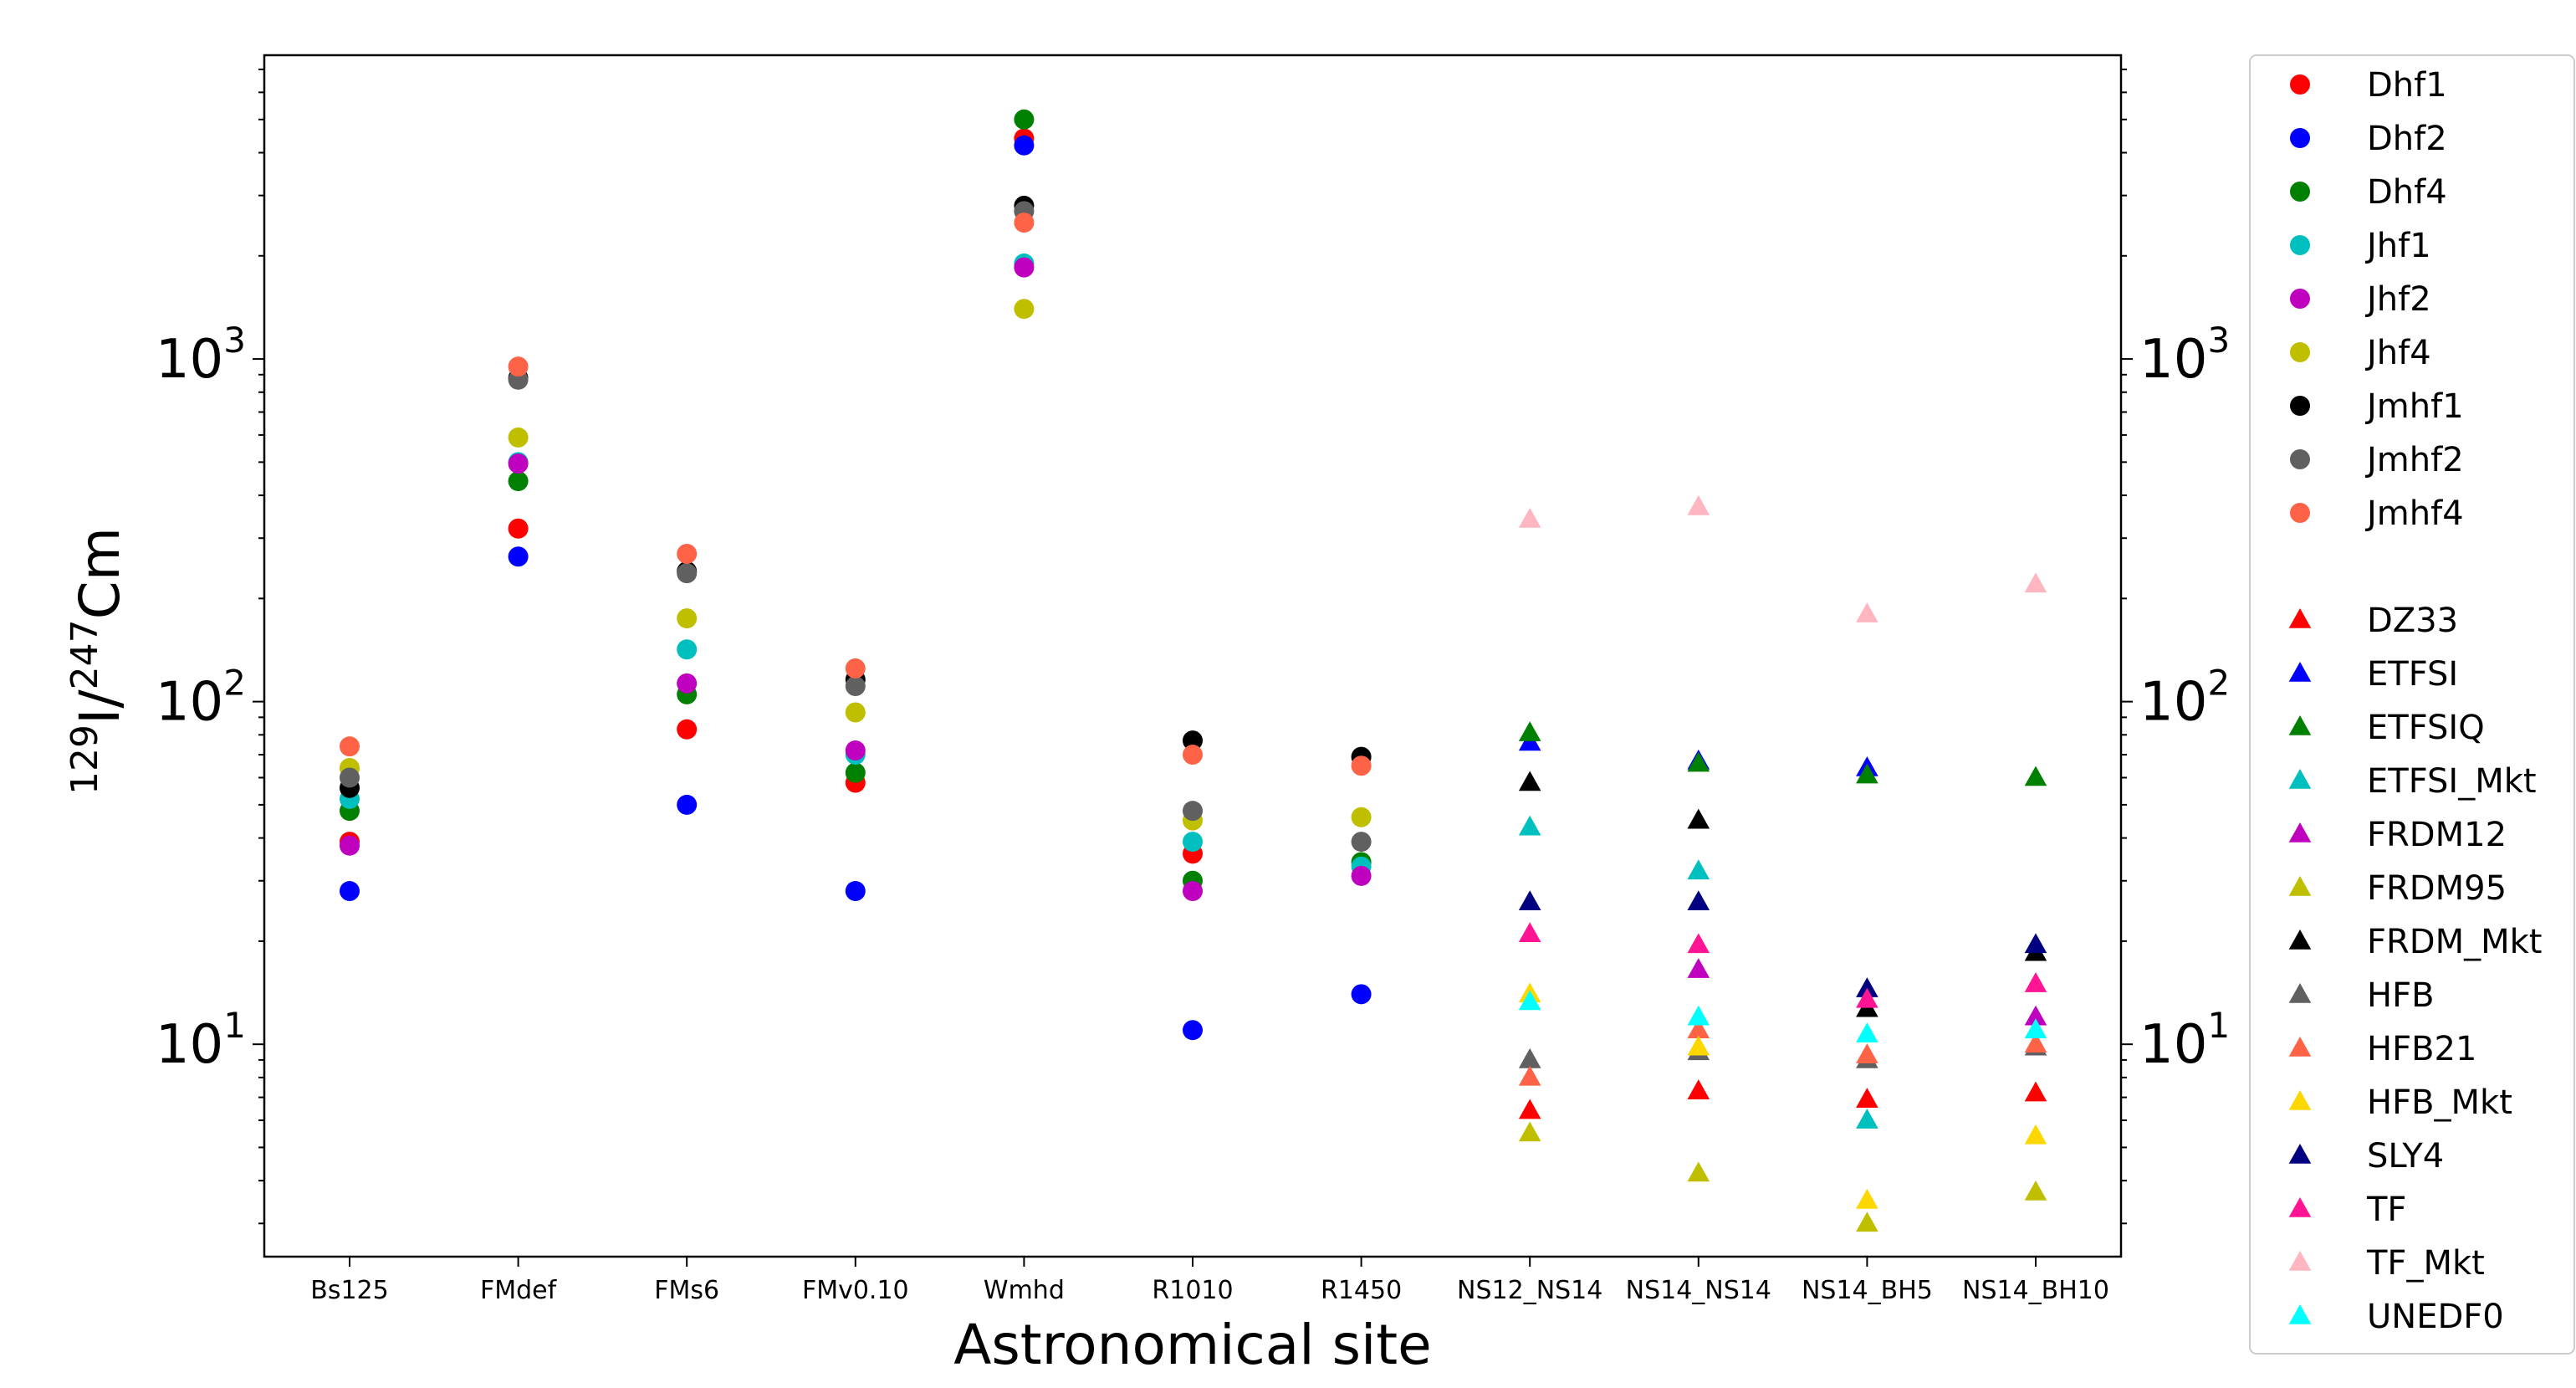 This screenshot has height=1388, width=2576. What do you see at coordinates (1193, 740) in the screenshot?
I see `point-jmhf1` at bounding box center [1193, 740].